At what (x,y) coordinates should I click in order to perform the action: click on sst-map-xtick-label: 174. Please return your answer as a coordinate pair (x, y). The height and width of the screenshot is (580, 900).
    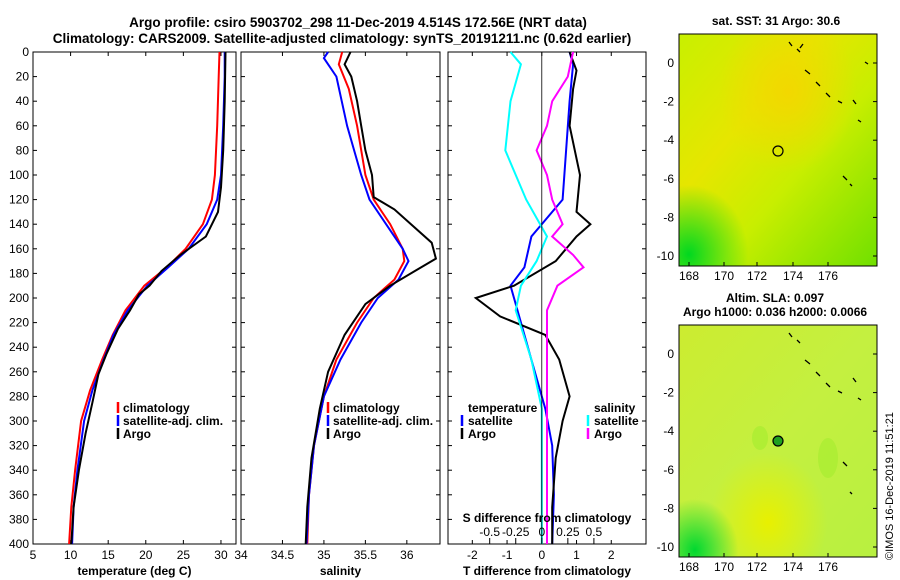
    Looking at the image, I should click on (793, 276).